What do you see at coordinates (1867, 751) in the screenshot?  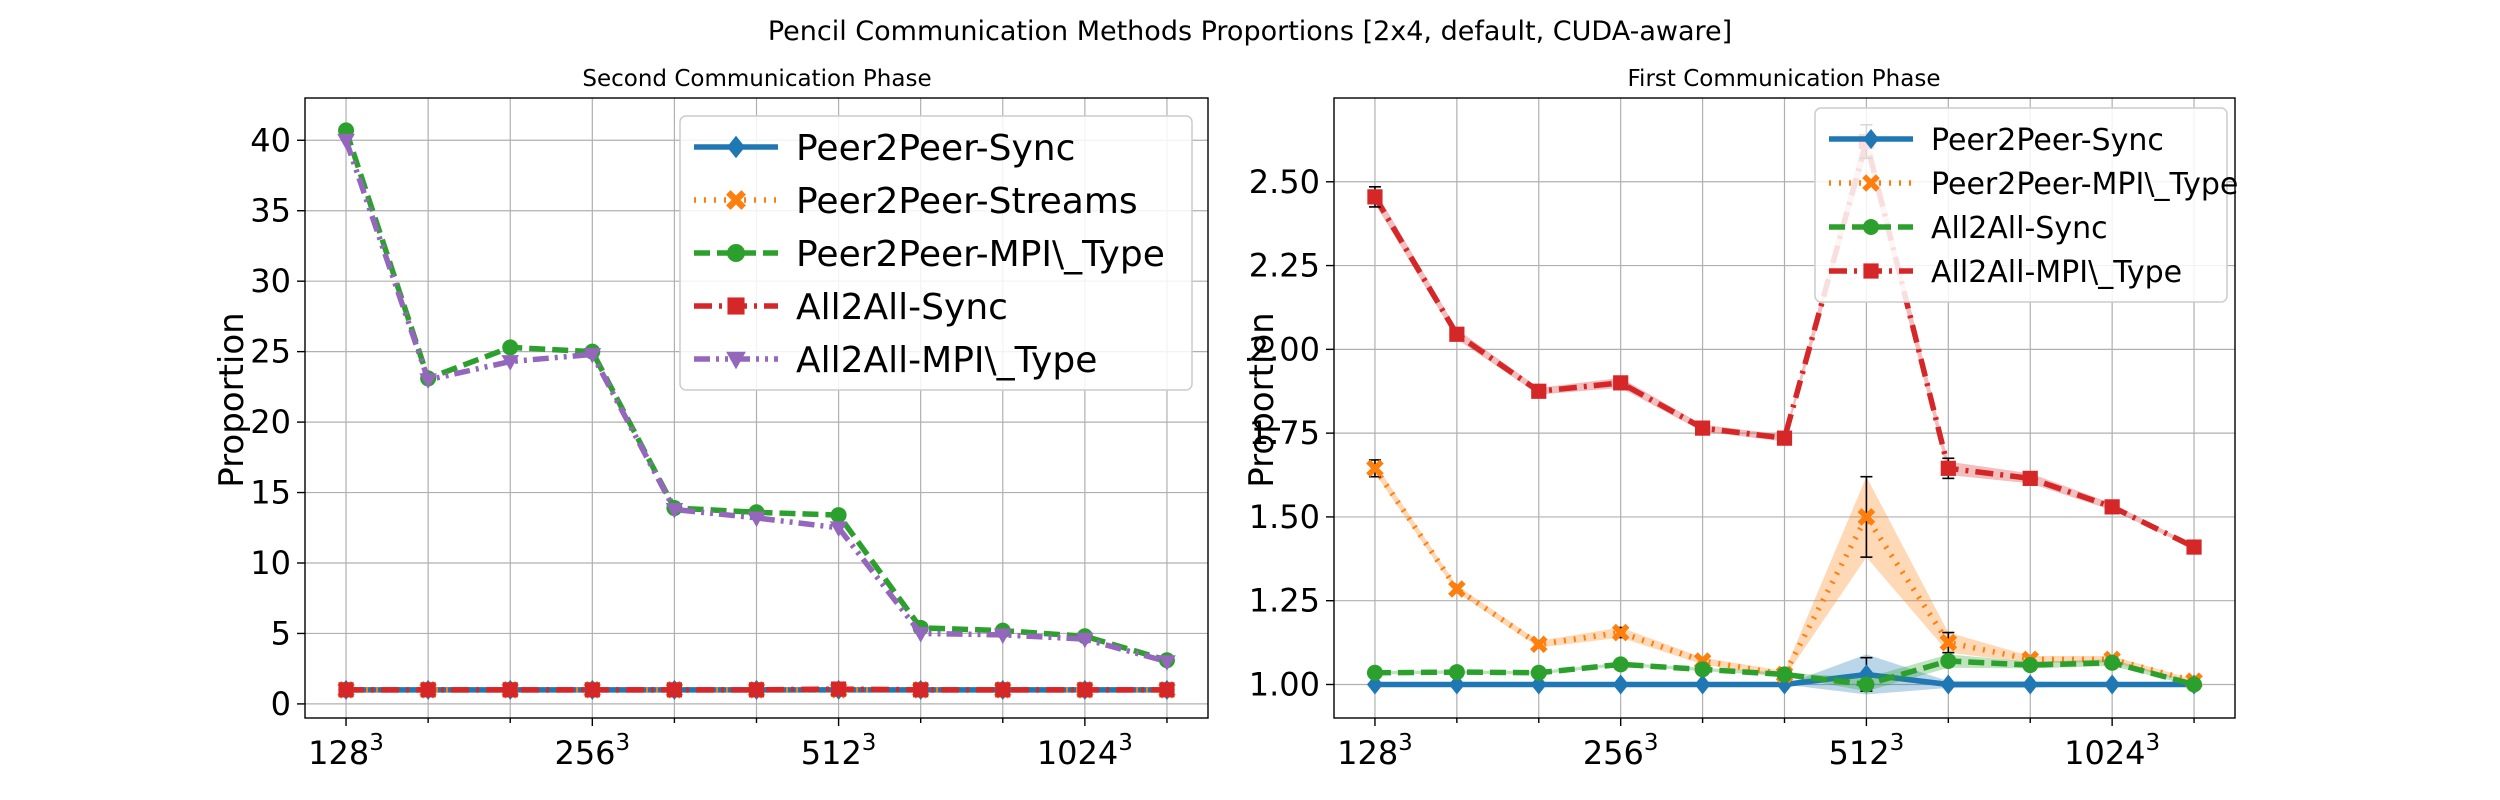 I see `x-tick-label: 5123` at bounding box center [1867, 751].